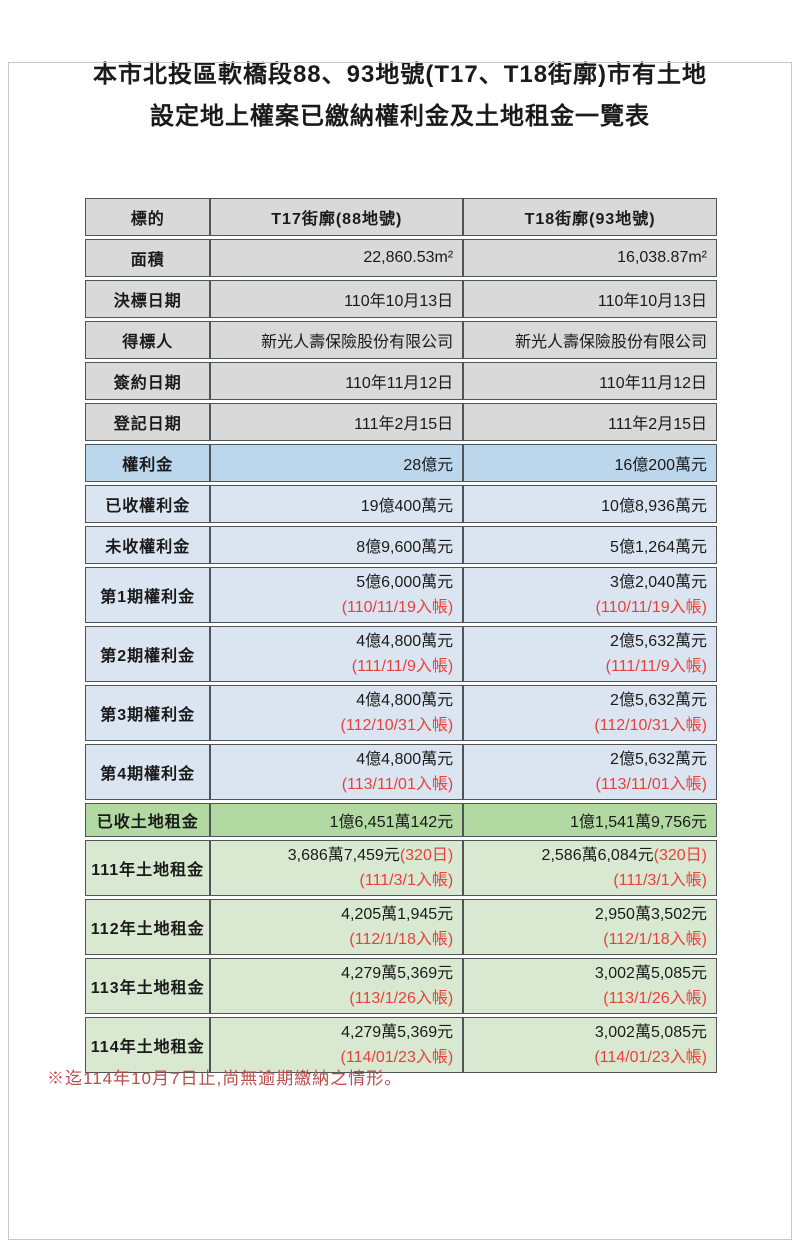 The height and width of the screenshot is (1248, 800). I want to click on t17-value: 28億元, so click(337, 463).